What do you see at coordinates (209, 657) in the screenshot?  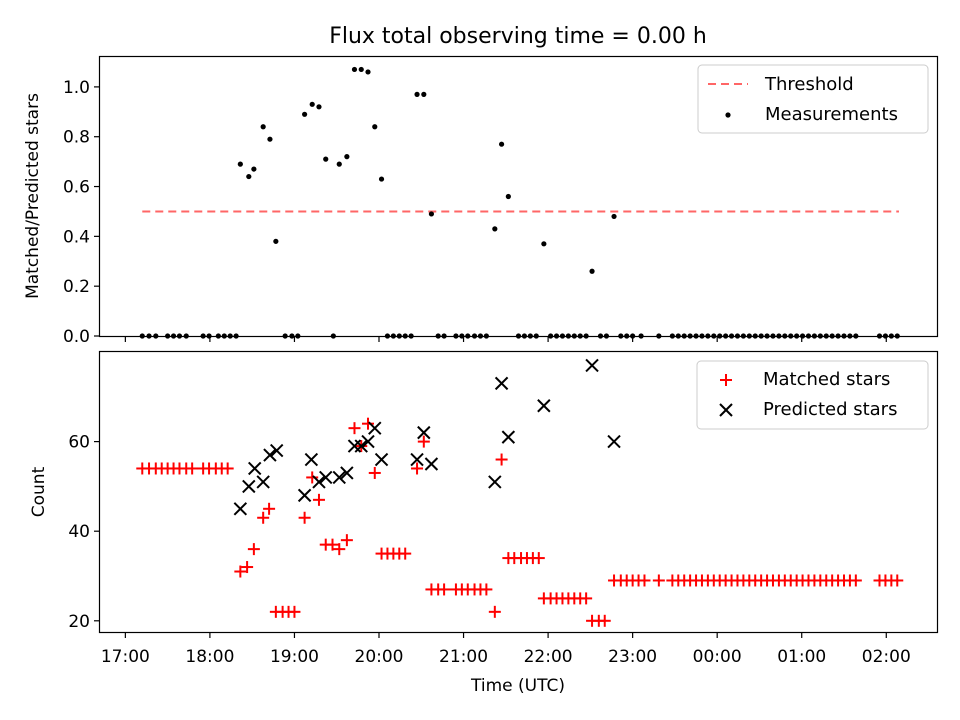 I see `x-tick-label: 18:00` at bounding box center [209, 657].